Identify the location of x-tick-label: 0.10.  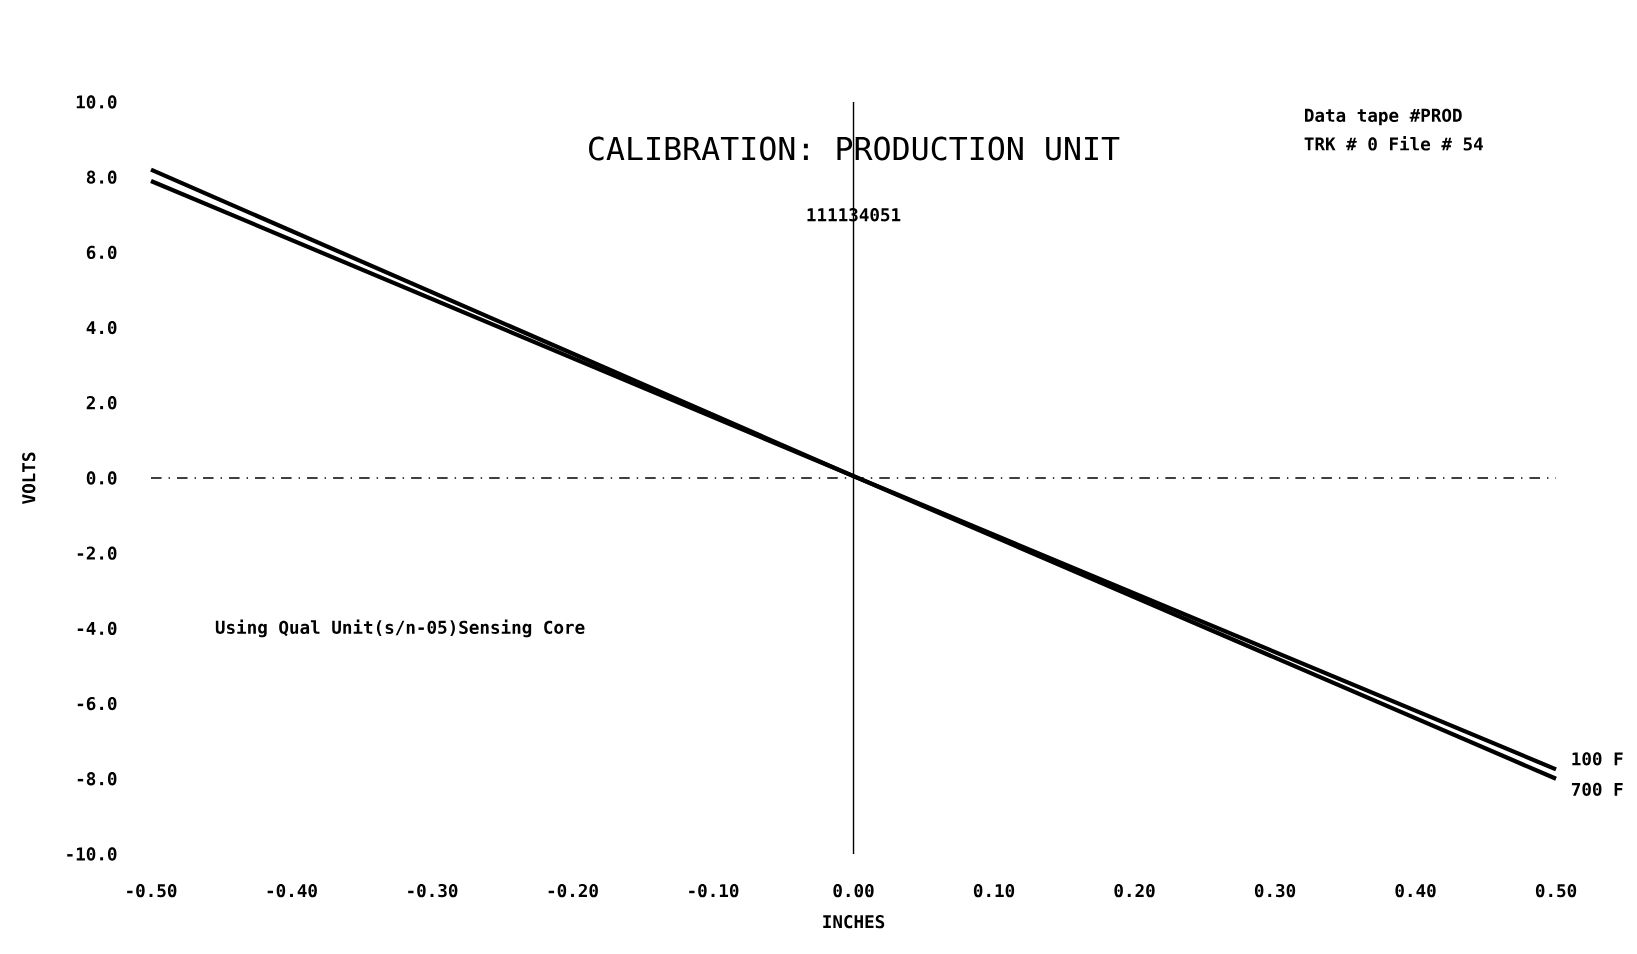
(994, 890).